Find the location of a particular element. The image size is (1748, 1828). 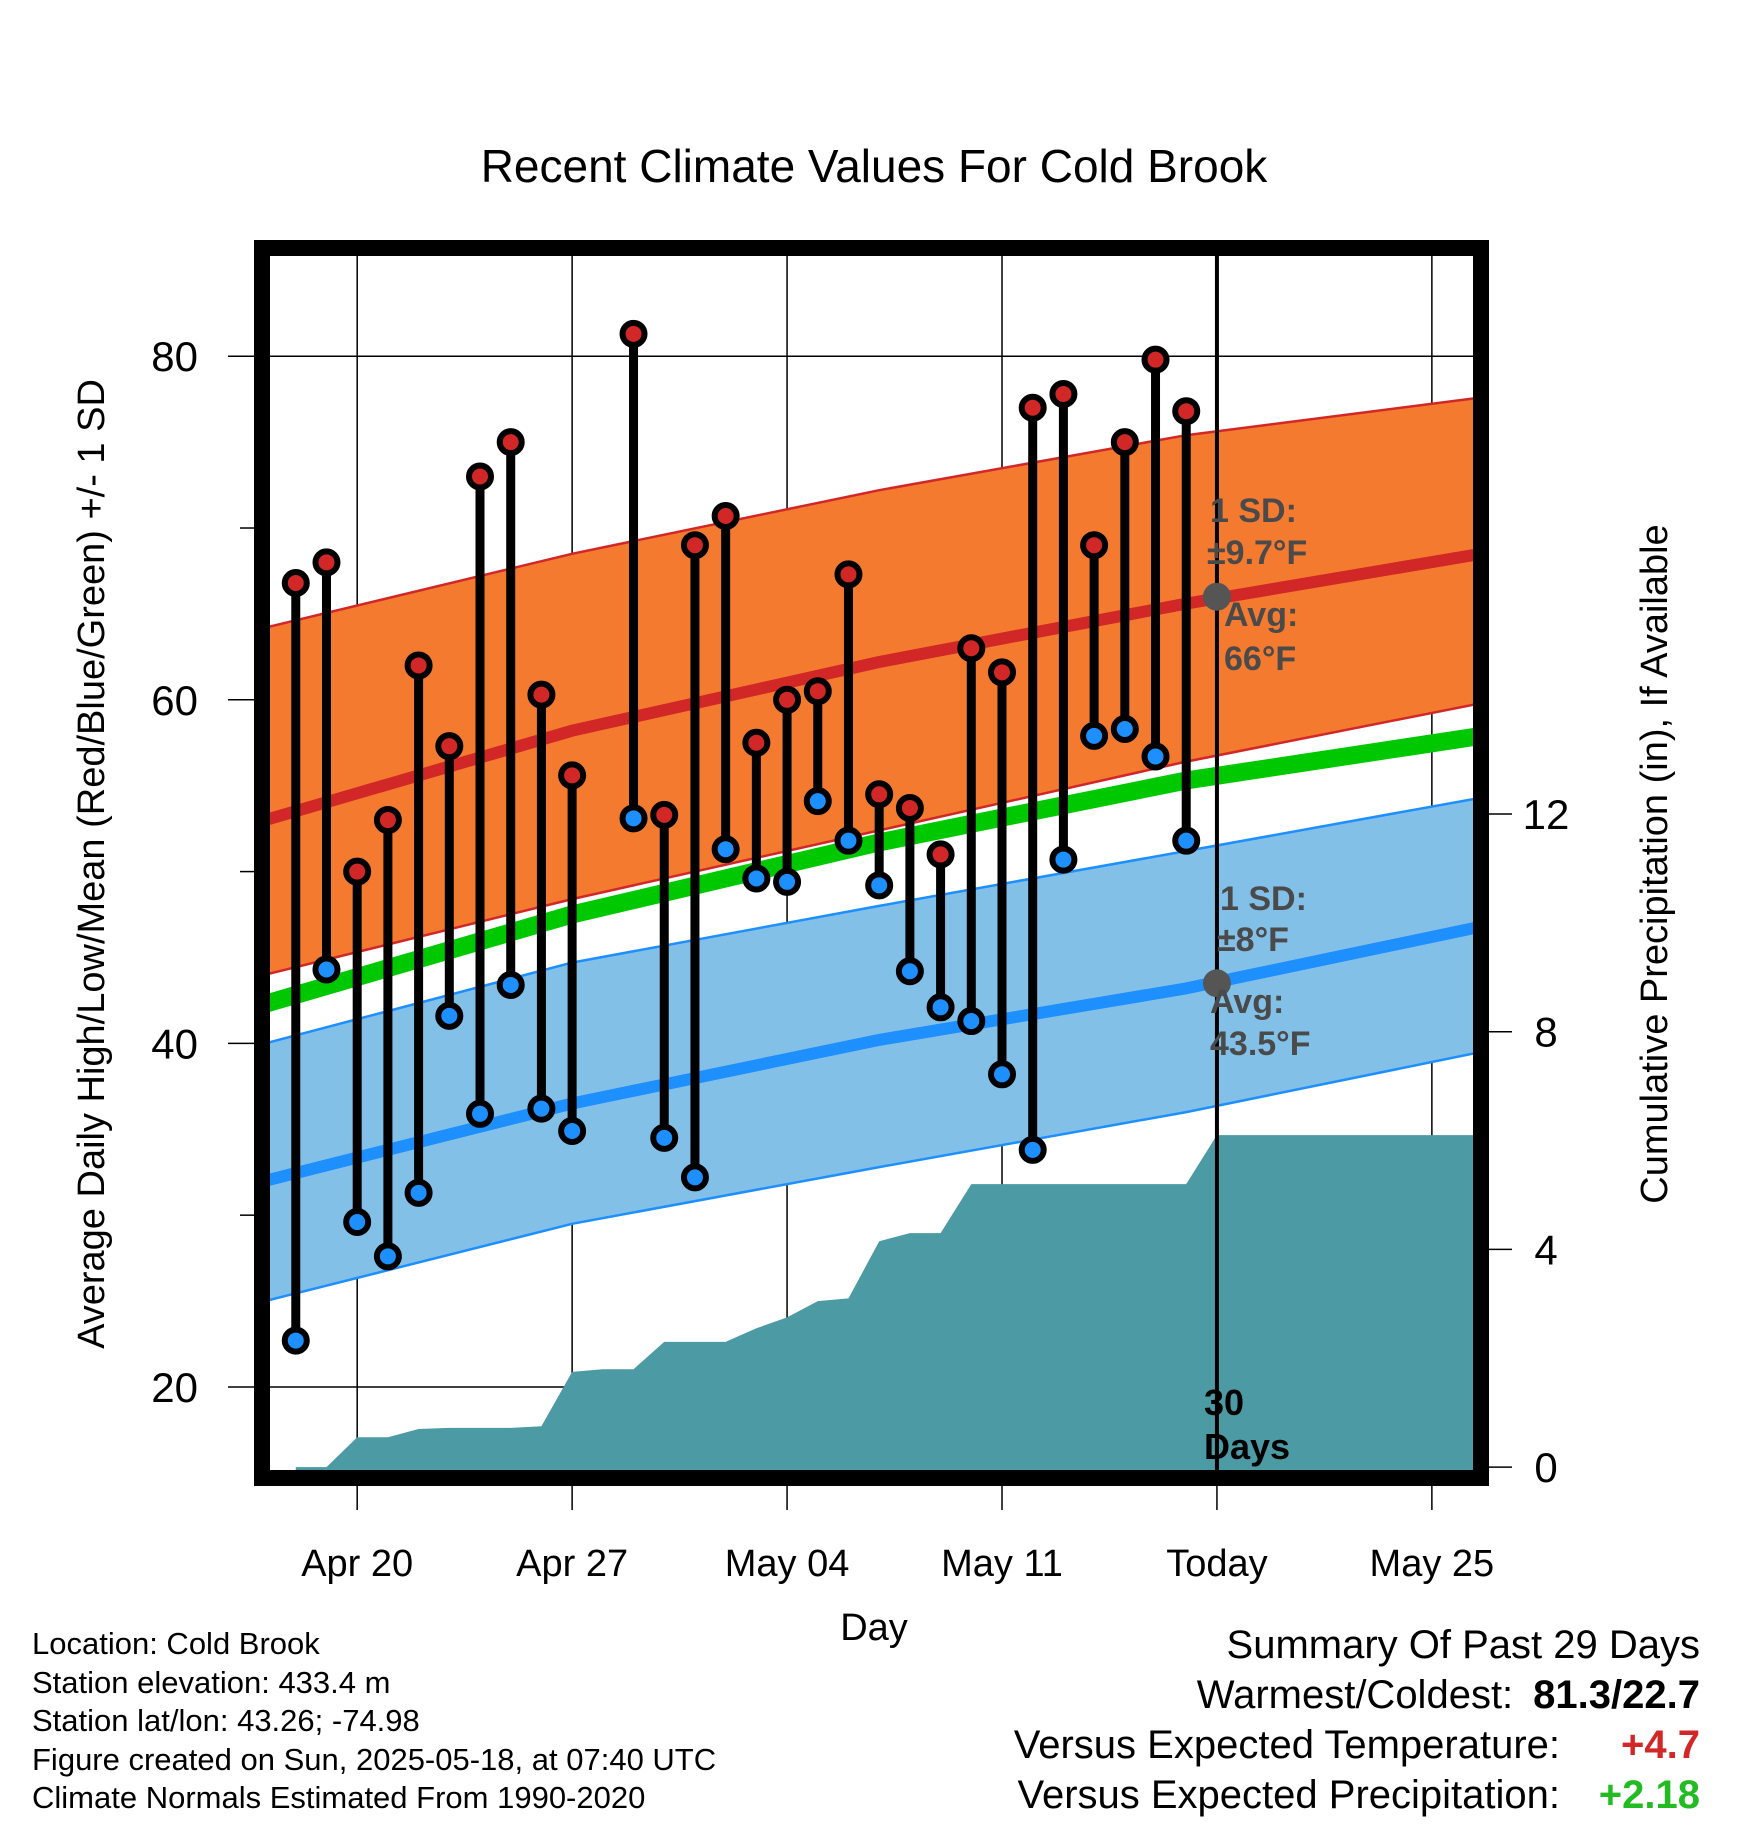

high-band-upper-edge is located at coordinates (872, 512).